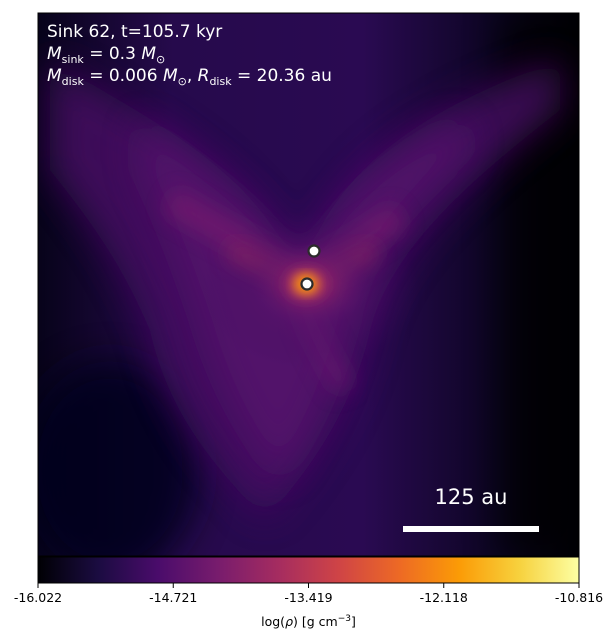 This screenshot has height=644, width=615. Describe the element at coordinates (579, 597) in the screenshot. I see `colorbar-tick-label: -10.816` at that location.